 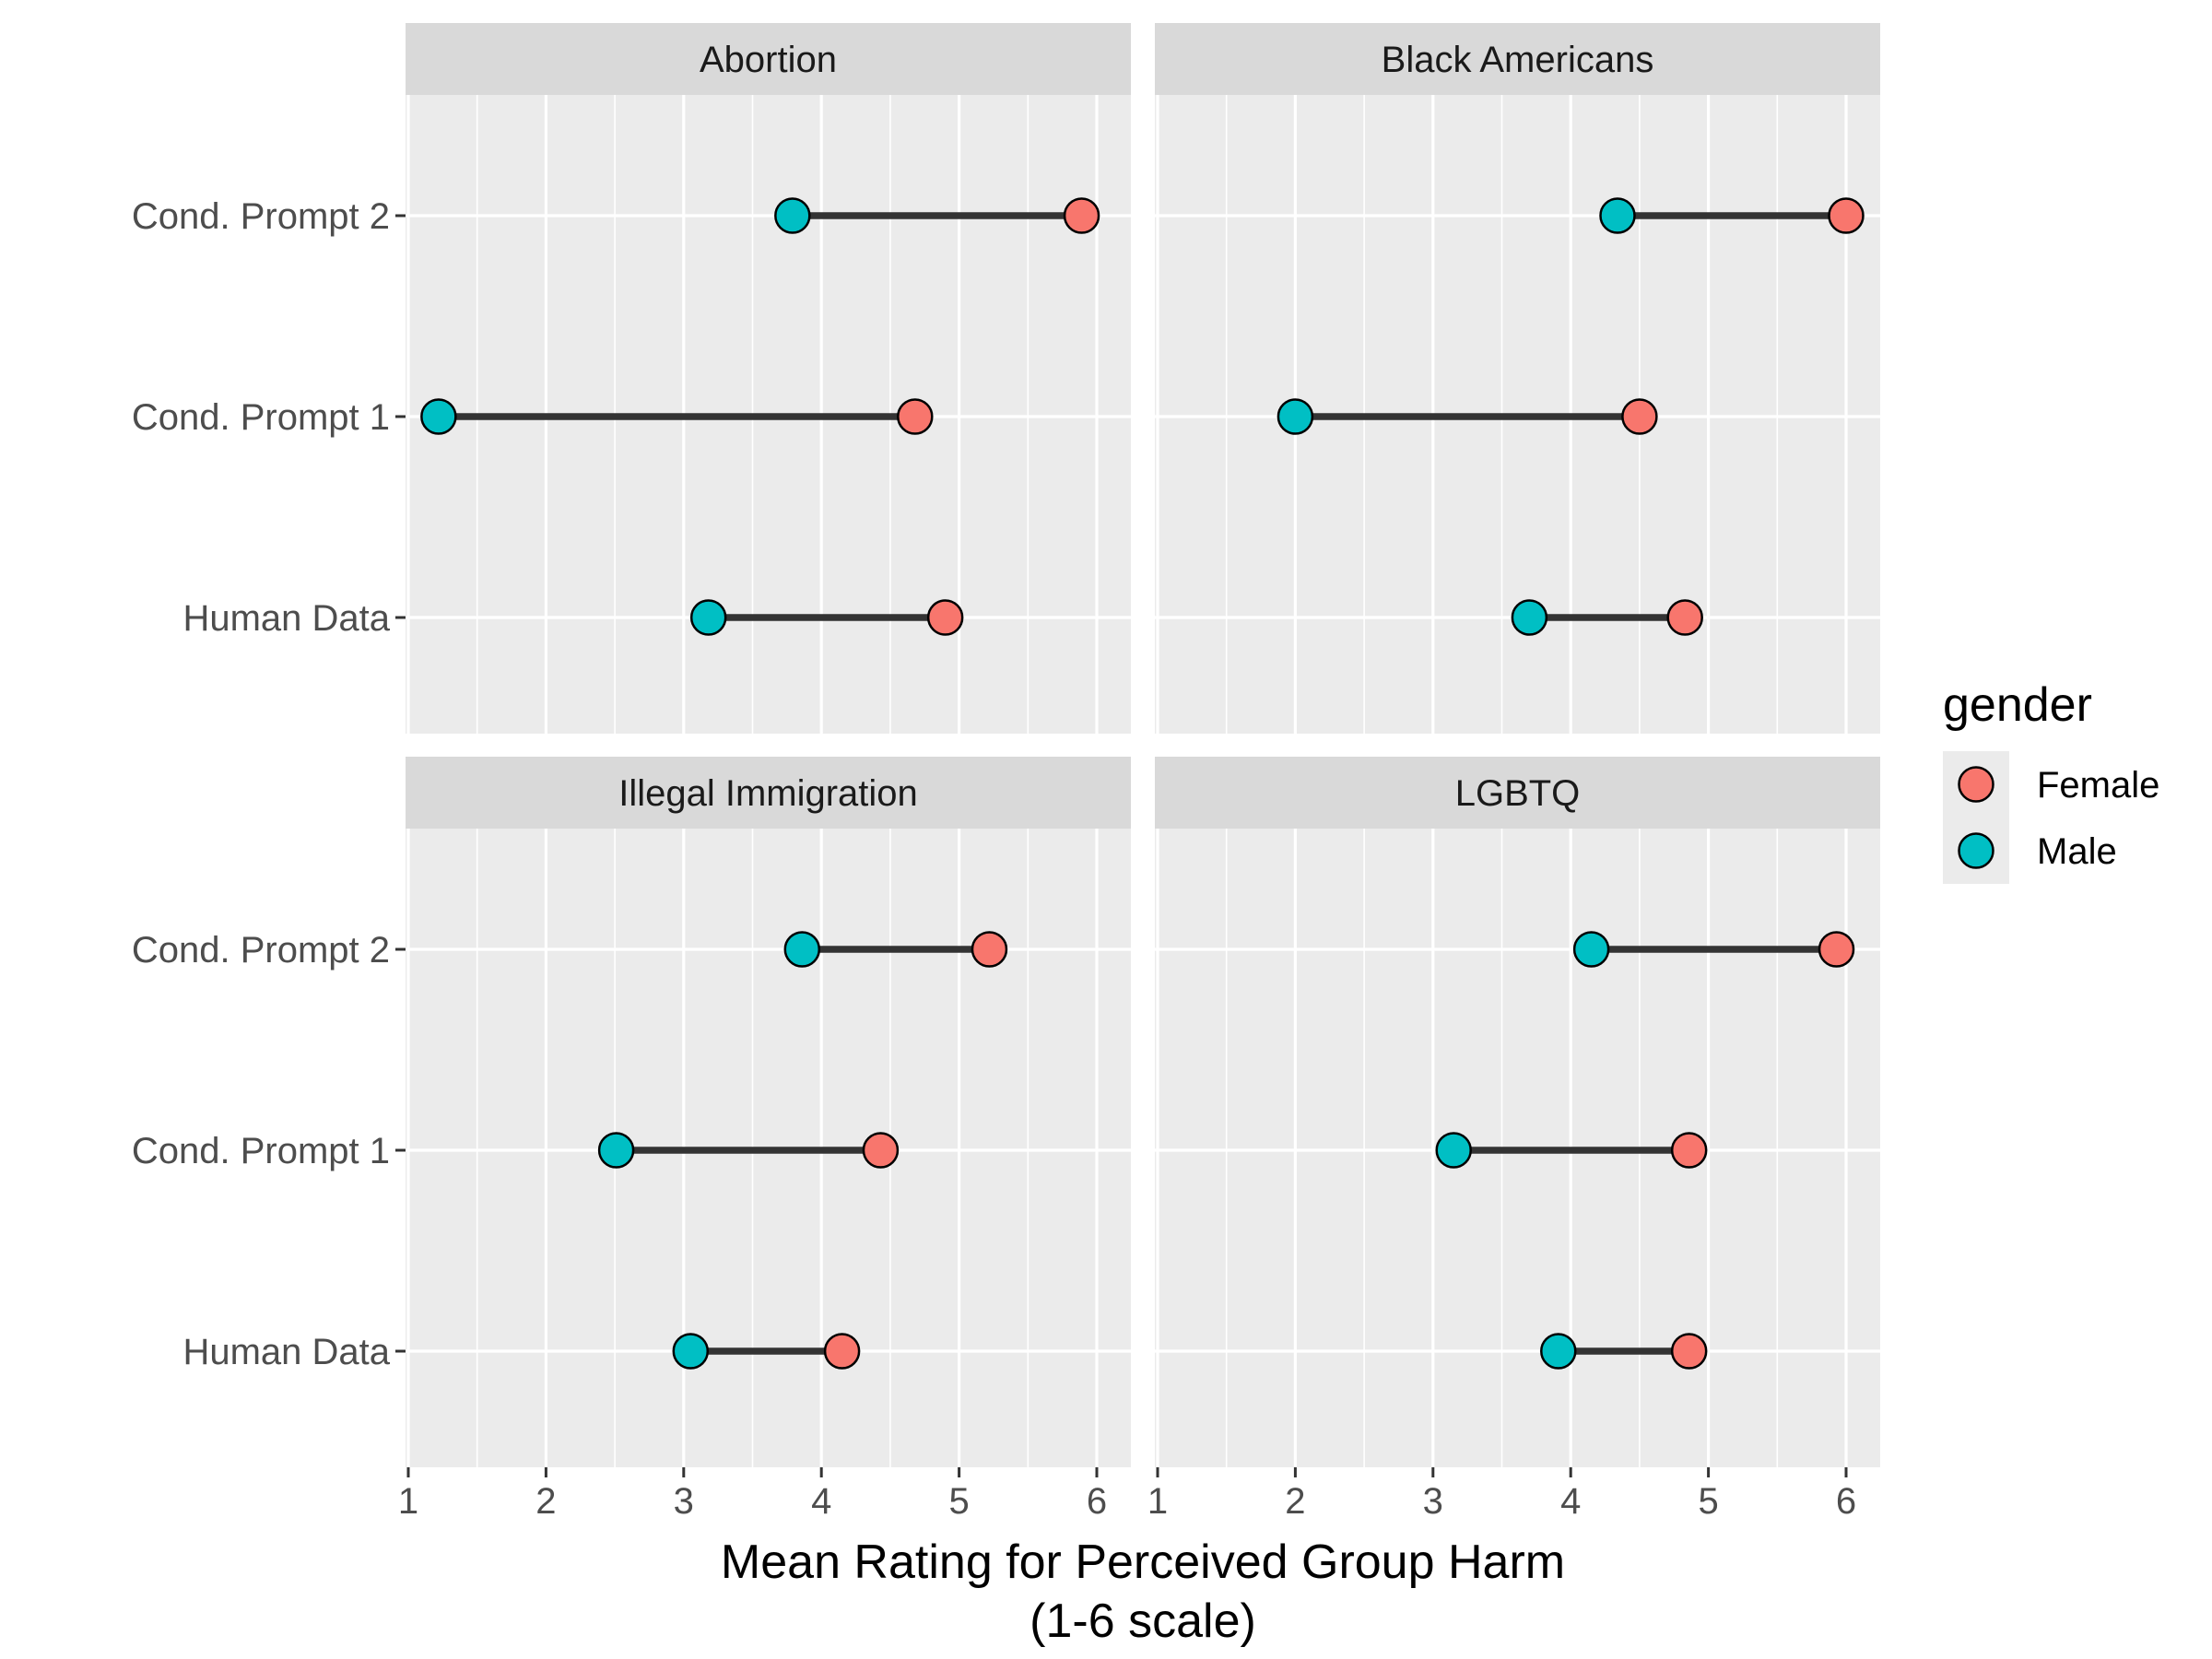 What do you see at coordinates (2077, 851) in the screenshot?
I see `legend-label-male: Male` at bounding box center [2077, 851].